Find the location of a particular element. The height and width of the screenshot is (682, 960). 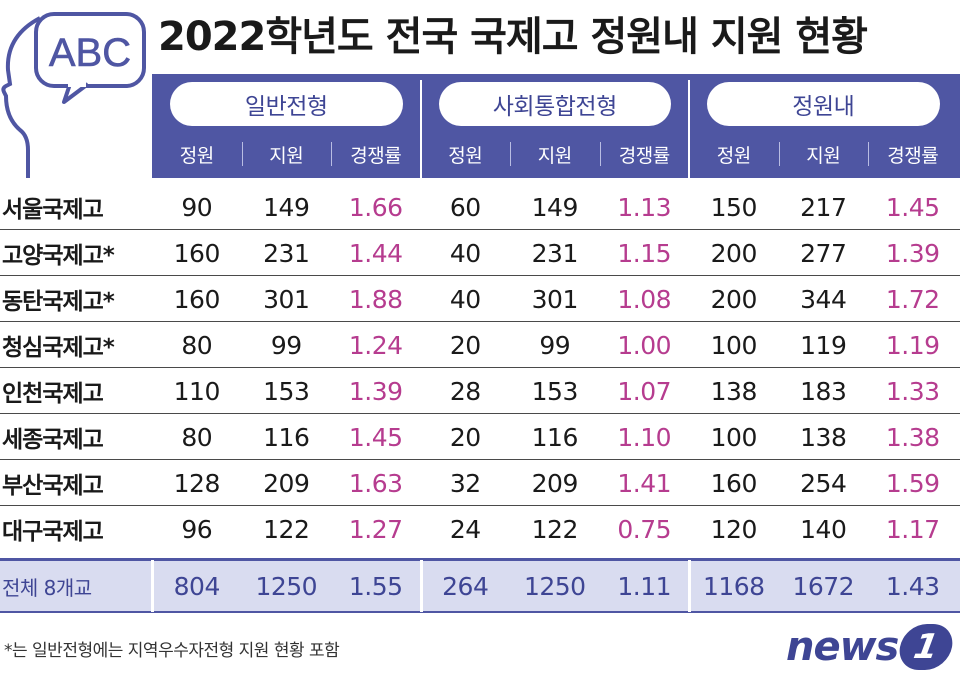

table-cell-rate: 1.63 is located at coordinates (375, 483).